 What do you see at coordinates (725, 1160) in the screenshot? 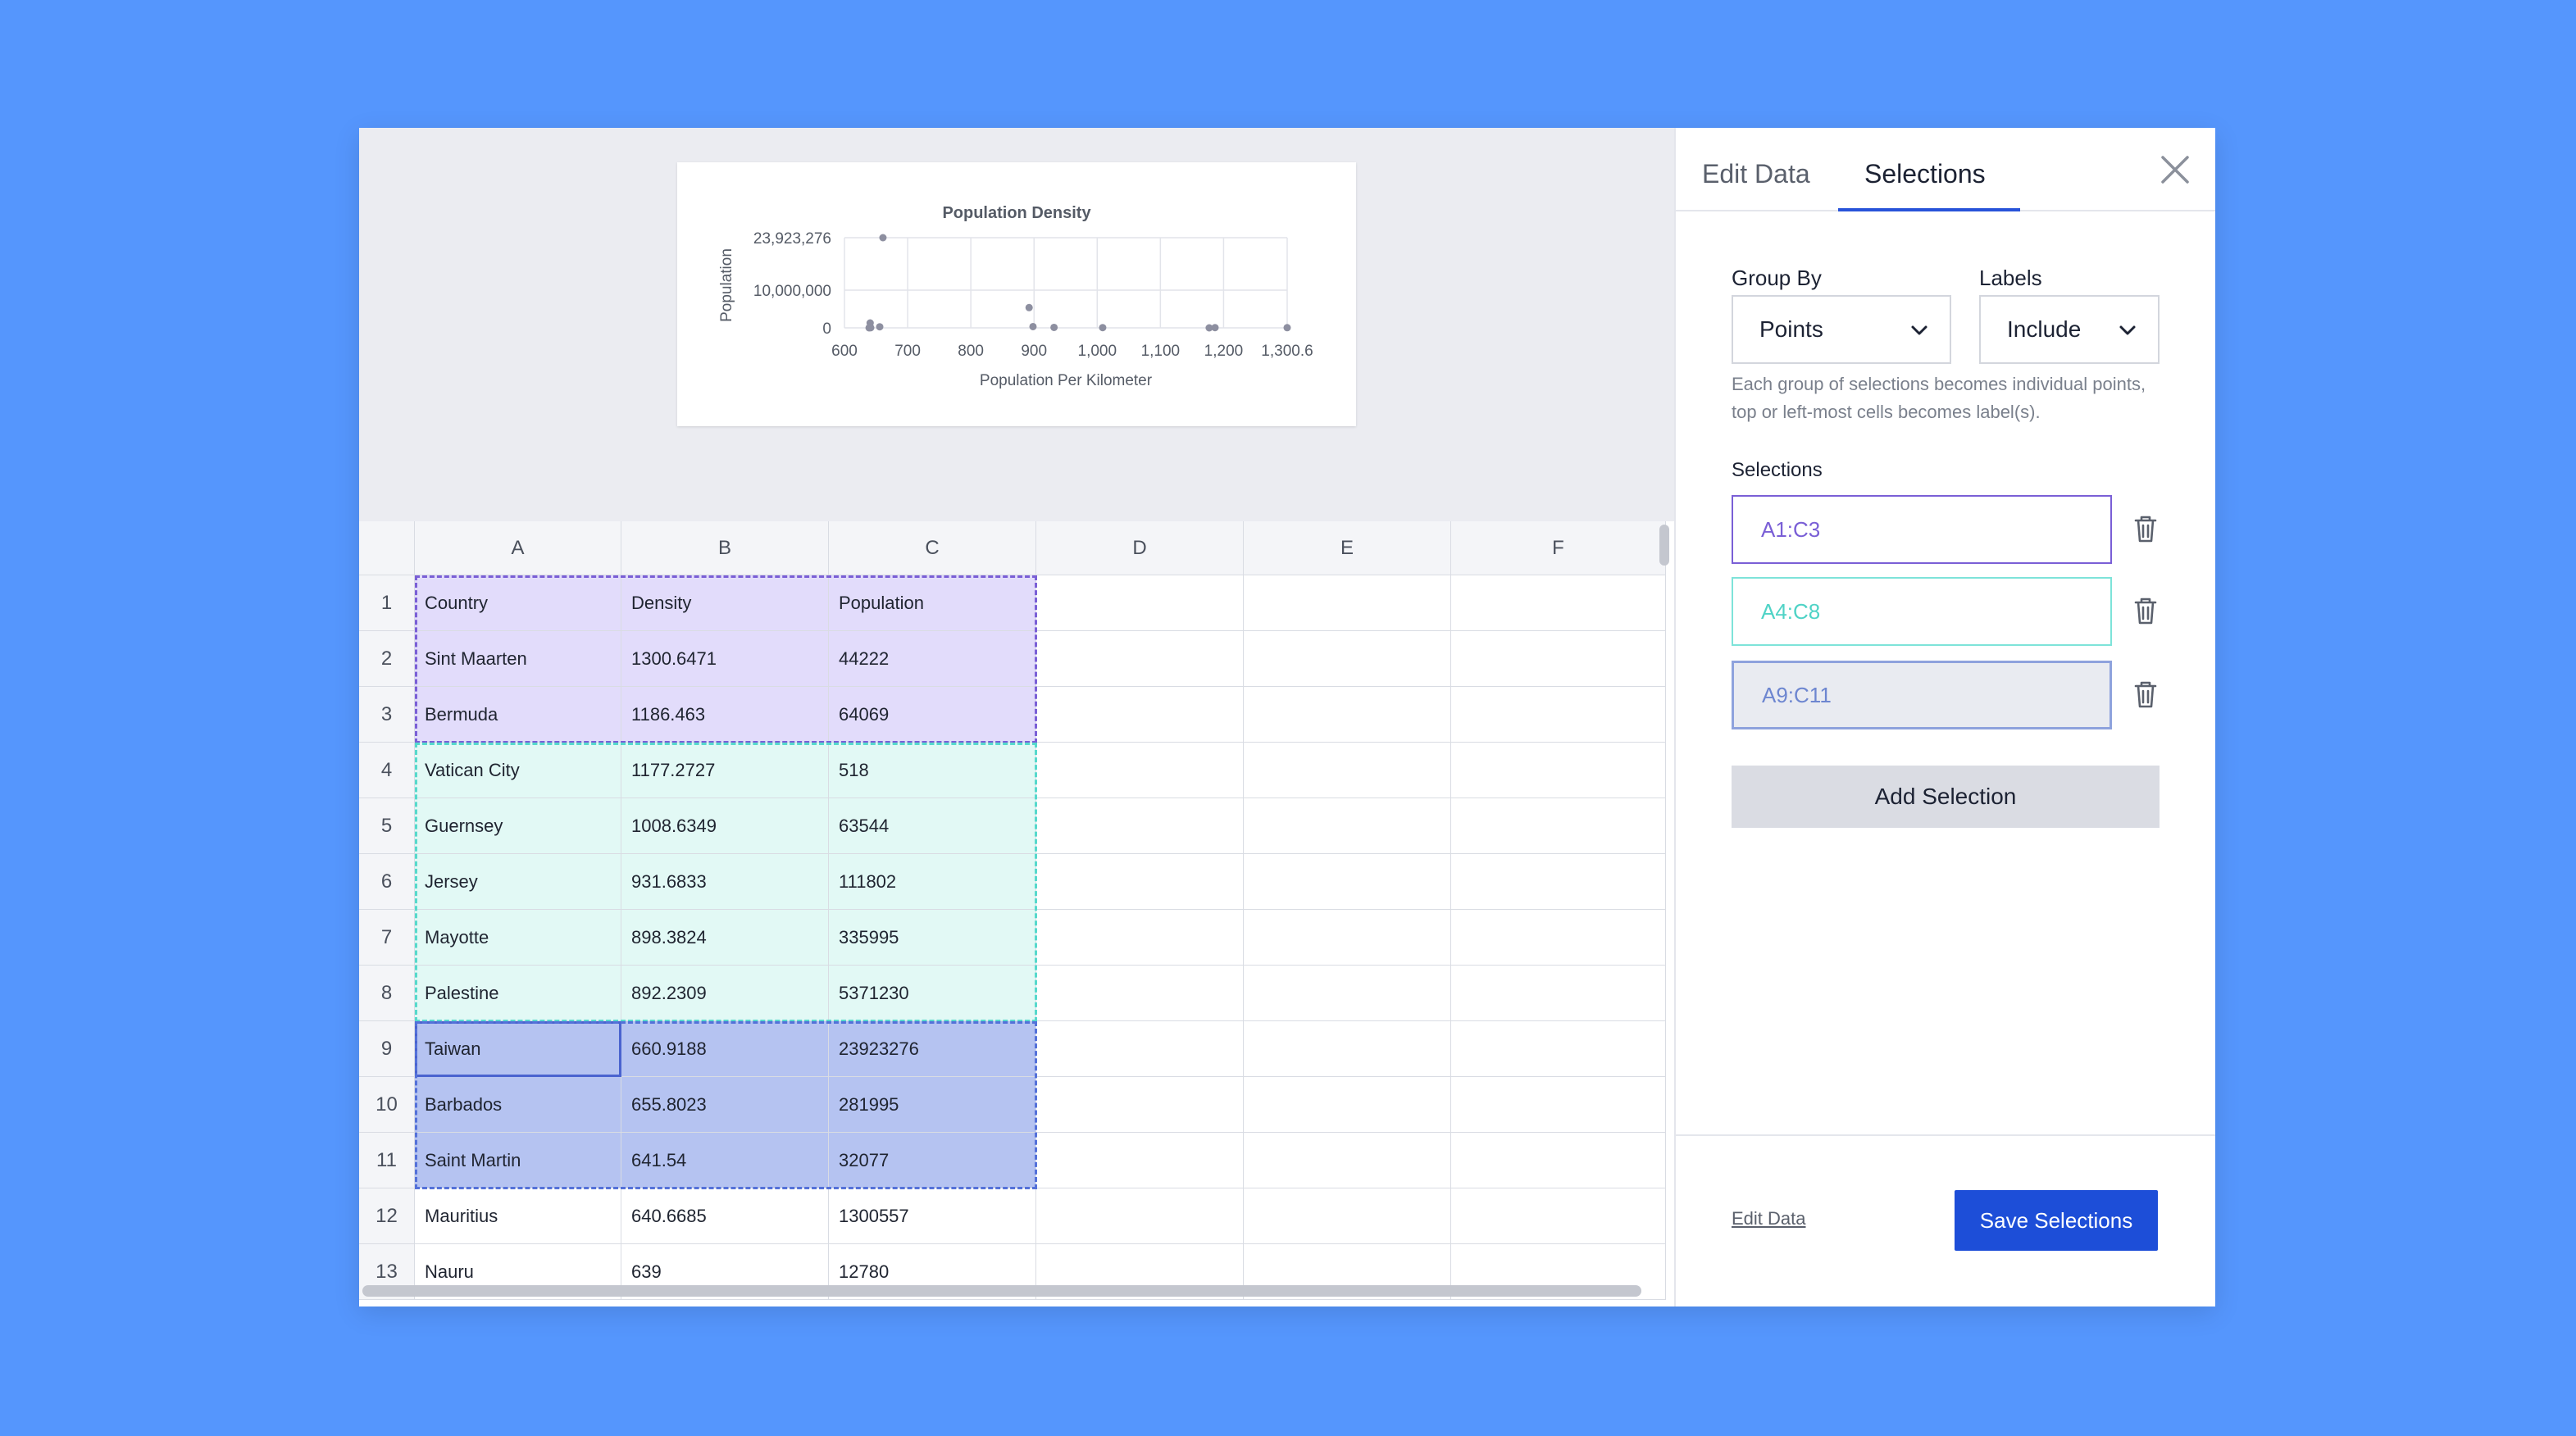
I see `table-cell: 641.54` at bounding box center [725, 1160].